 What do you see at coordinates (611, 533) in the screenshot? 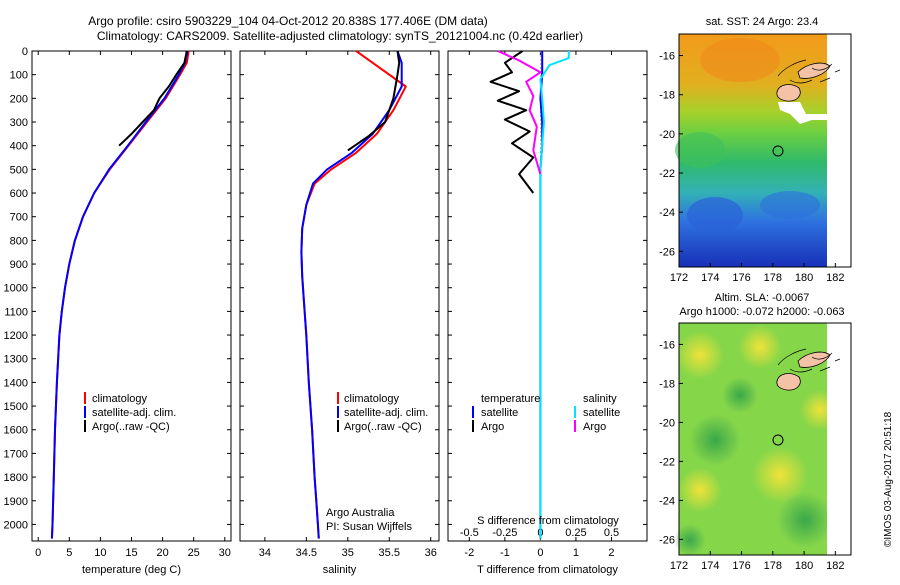
I see `top-axis-tick-label: 0.5` at bounding box center [611, 533].